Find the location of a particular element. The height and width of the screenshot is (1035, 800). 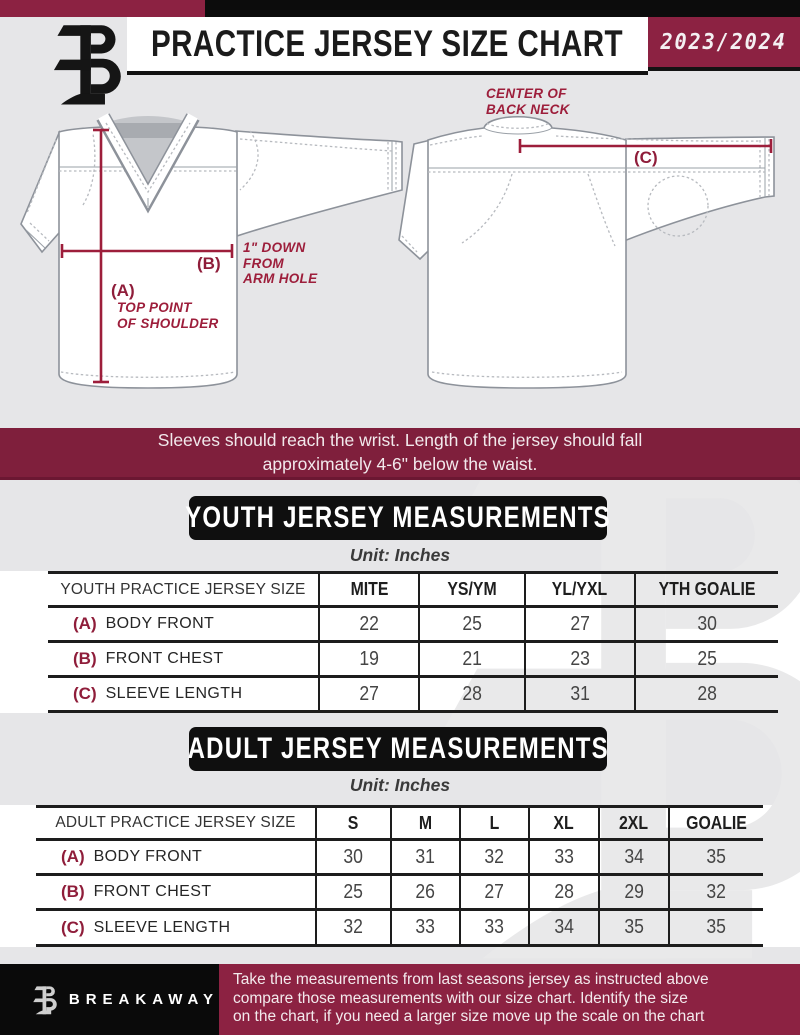

armhole-note: 1" DOWN FROM ARM HOLE is located at coordinates (280, 263).